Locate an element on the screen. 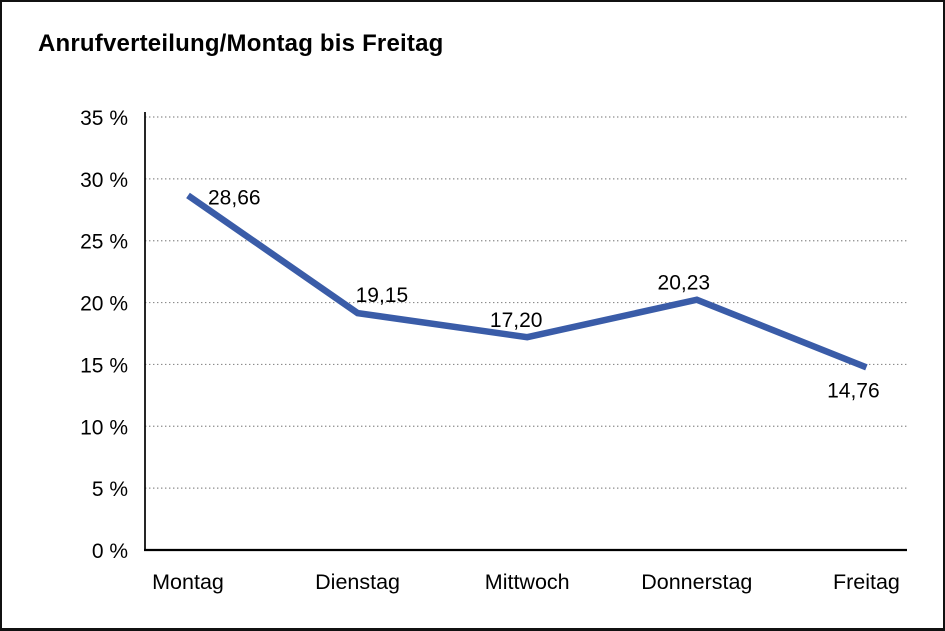  data-point-label: 20,23 is located at coordinates (684, 283).